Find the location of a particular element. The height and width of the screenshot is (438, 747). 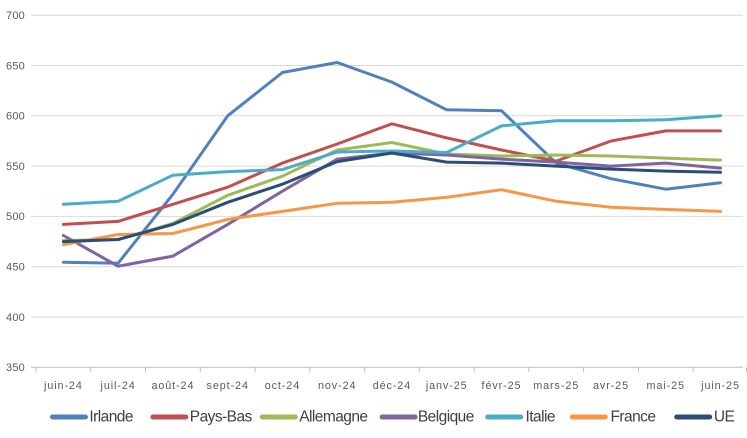

svg-text: janv-25 is located at coordinates (446, 386).